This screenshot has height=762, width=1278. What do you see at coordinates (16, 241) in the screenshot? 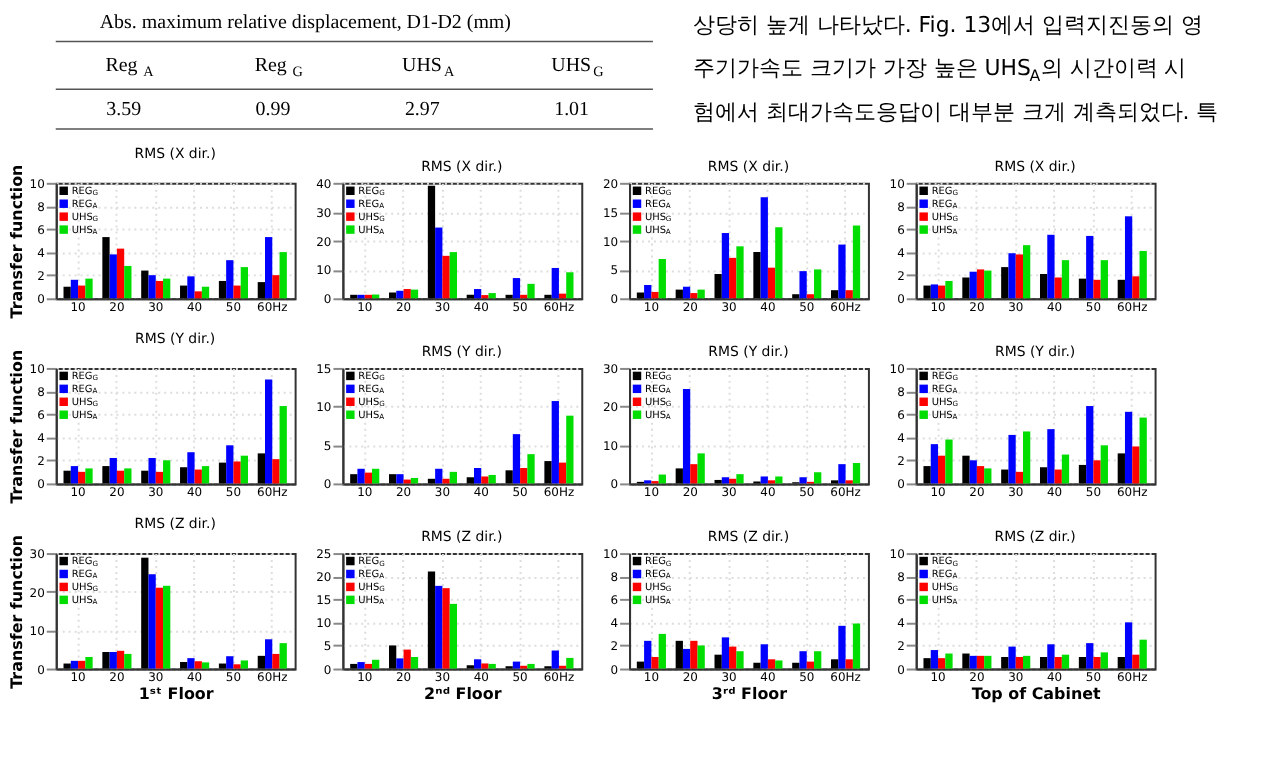
I see `y-axis-title: Transfer function` at bounding box center [16, 241].